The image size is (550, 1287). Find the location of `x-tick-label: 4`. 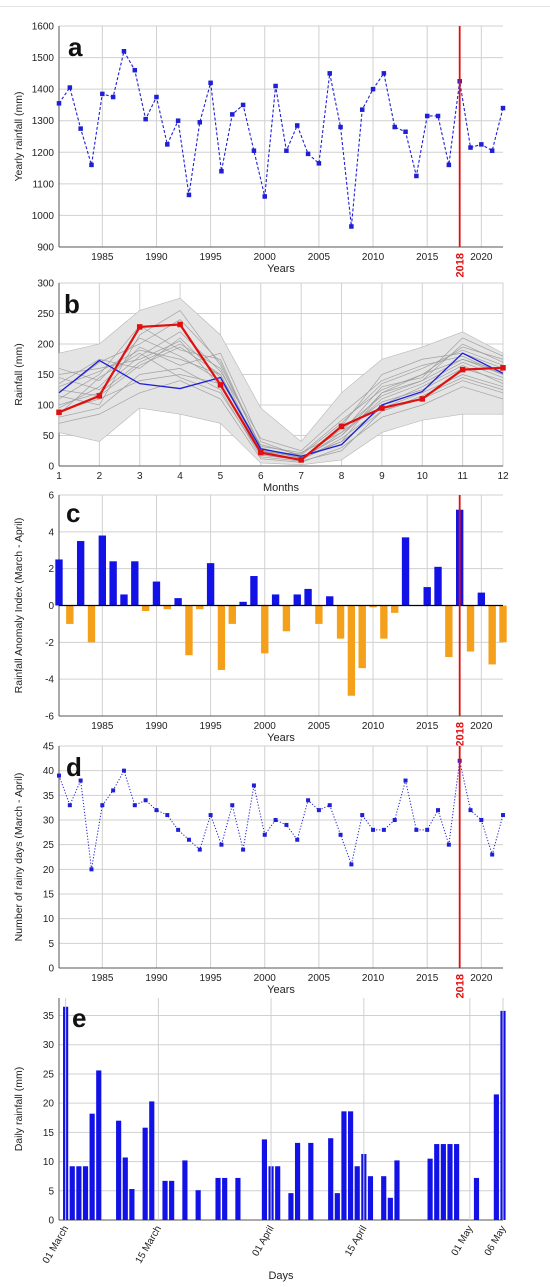

x-tick-label: 4 is located at coordinates (180, 476).